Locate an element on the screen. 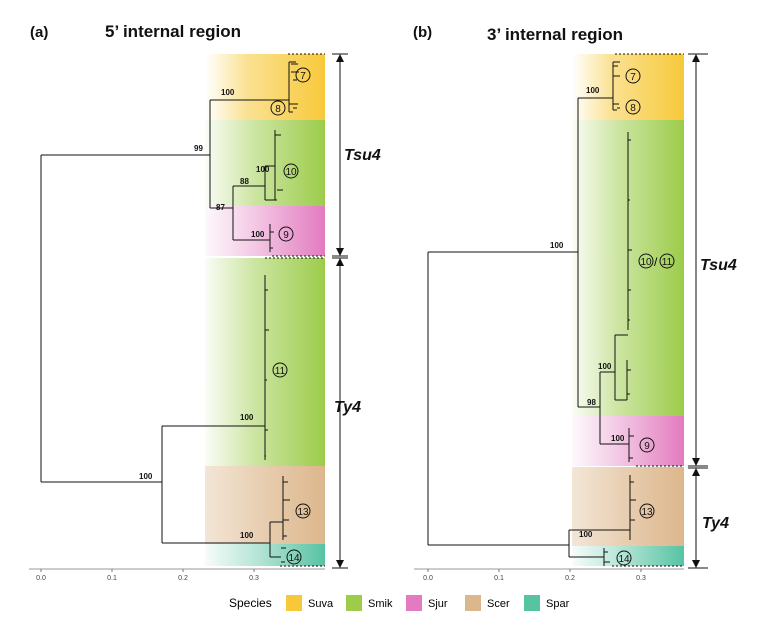  legend-label-smik: Smik is located at coordinates (380, 604).